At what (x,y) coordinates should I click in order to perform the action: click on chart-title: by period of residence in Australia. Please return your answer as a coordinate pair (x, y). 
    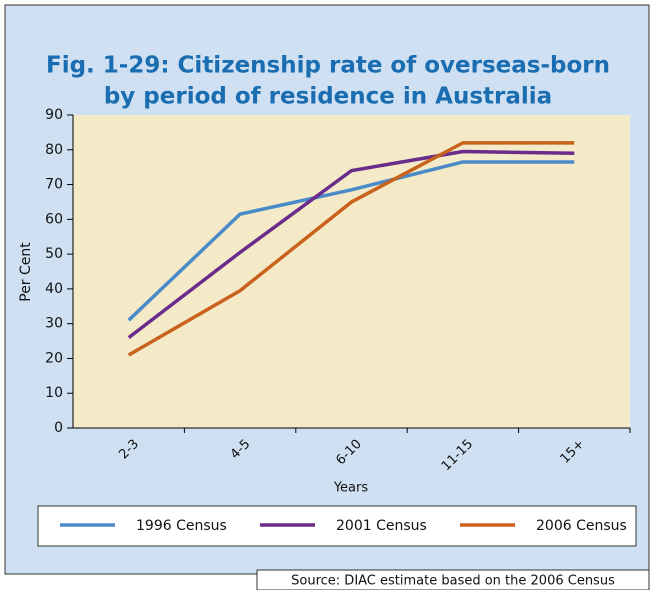
    Looking at the image, I should click on (328, 97).